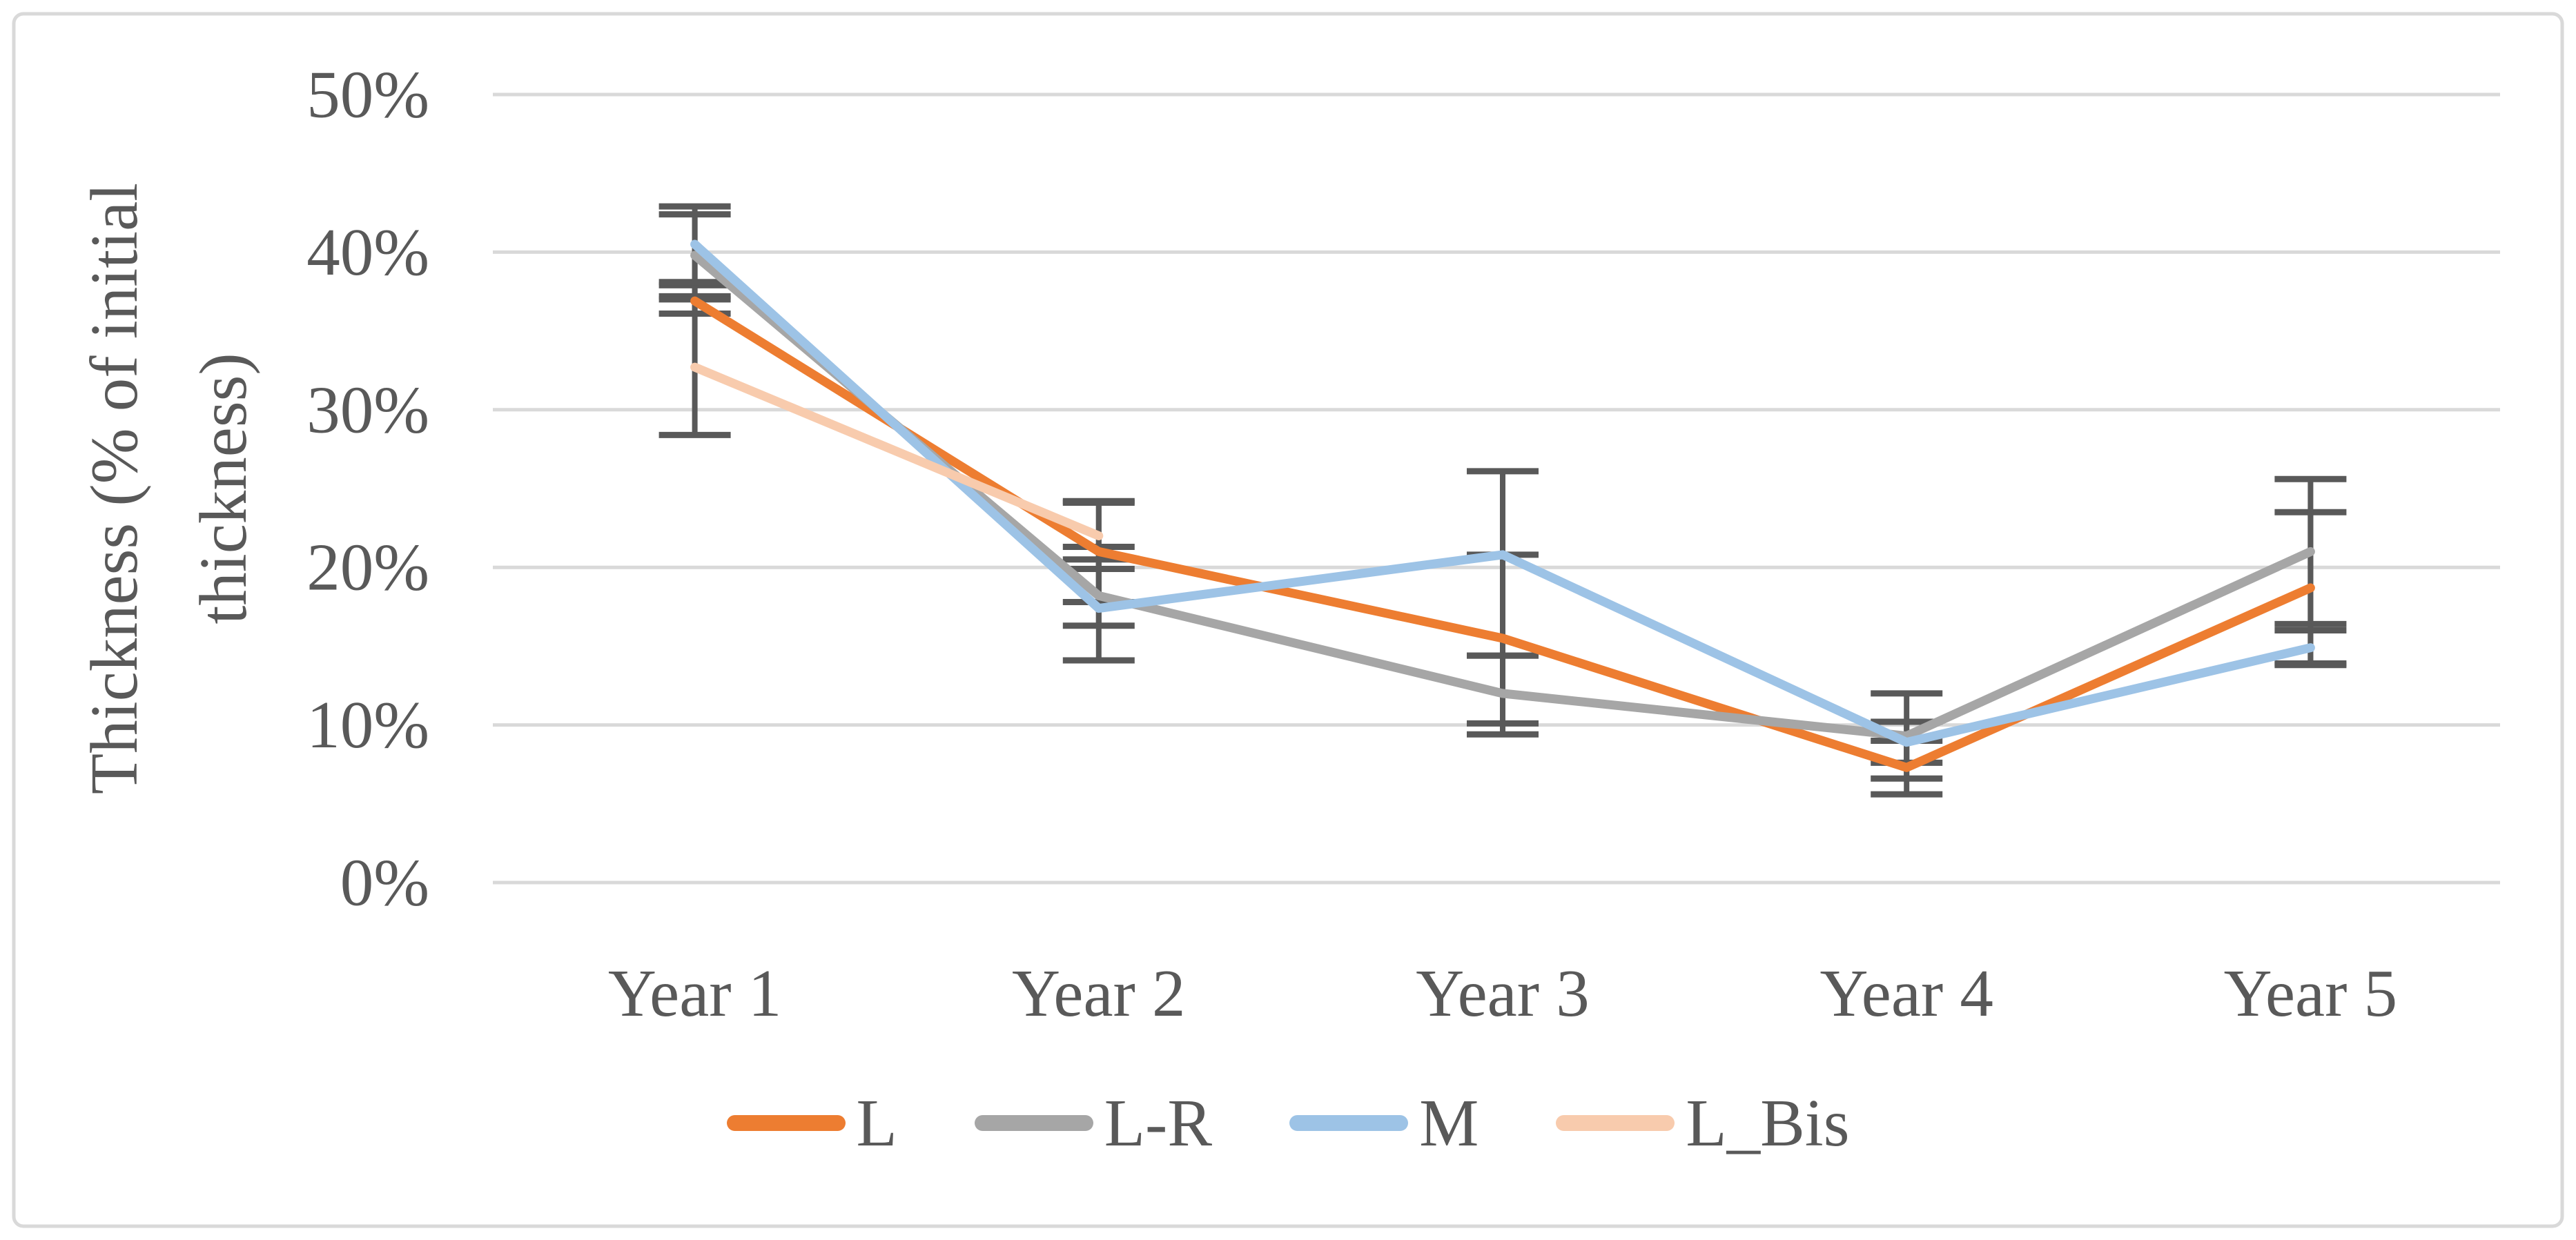 This screenshot has width=2576, height=1240. Describe the element at coordinates (367, 567) in the screenshot. I see `y-tick-label: 20%` at that location.